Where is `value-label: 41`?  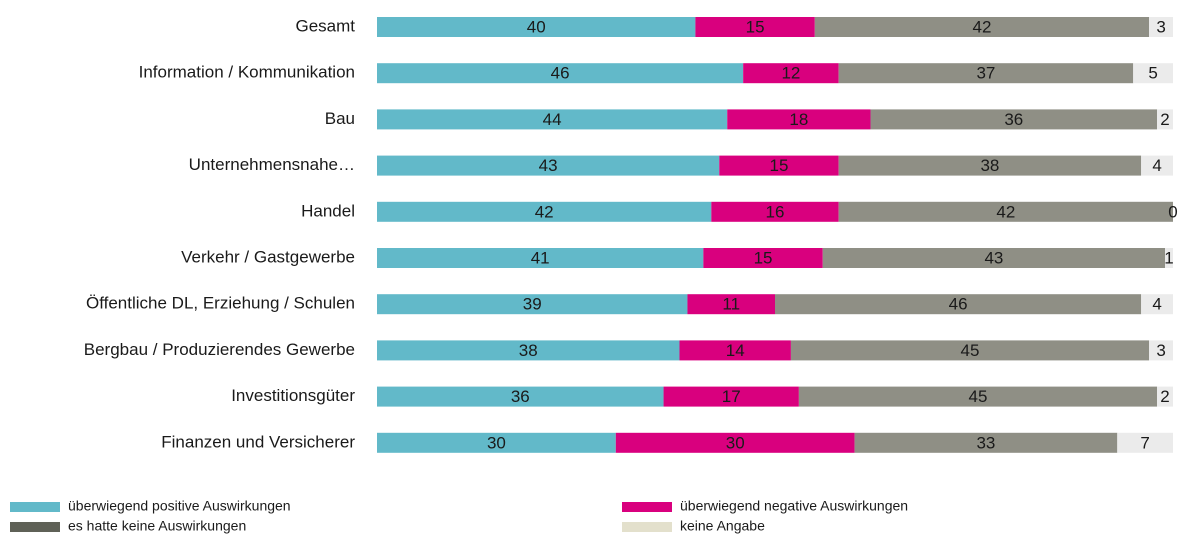 value-label: 41 is located at coordinates (540, 257).